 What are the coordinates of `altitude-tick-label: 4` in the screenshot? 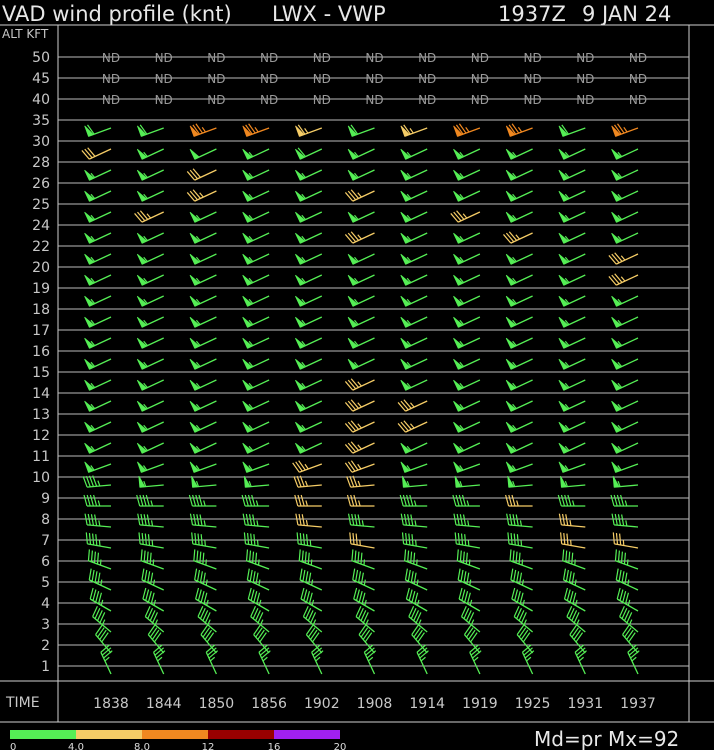 It's located at (45, 604).